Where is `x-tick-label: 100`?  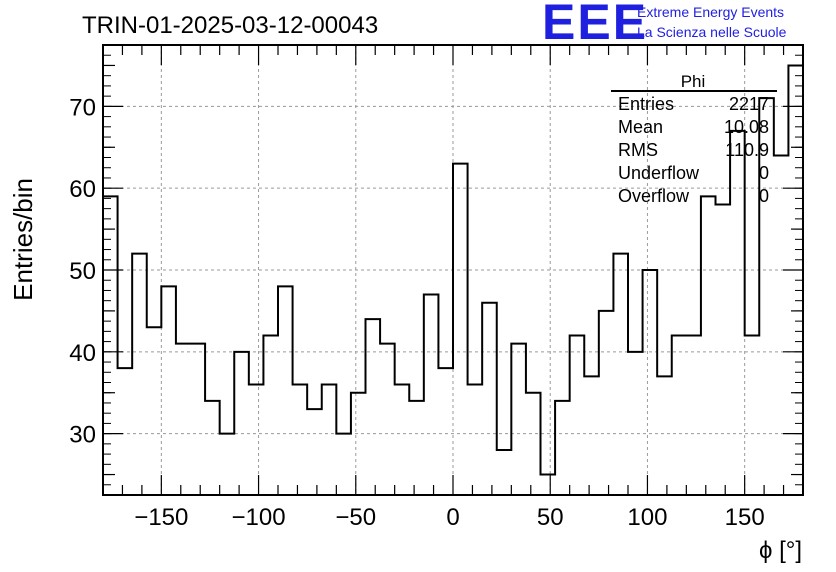
x-tick-label: 100 is located at coordinates (647, 517).